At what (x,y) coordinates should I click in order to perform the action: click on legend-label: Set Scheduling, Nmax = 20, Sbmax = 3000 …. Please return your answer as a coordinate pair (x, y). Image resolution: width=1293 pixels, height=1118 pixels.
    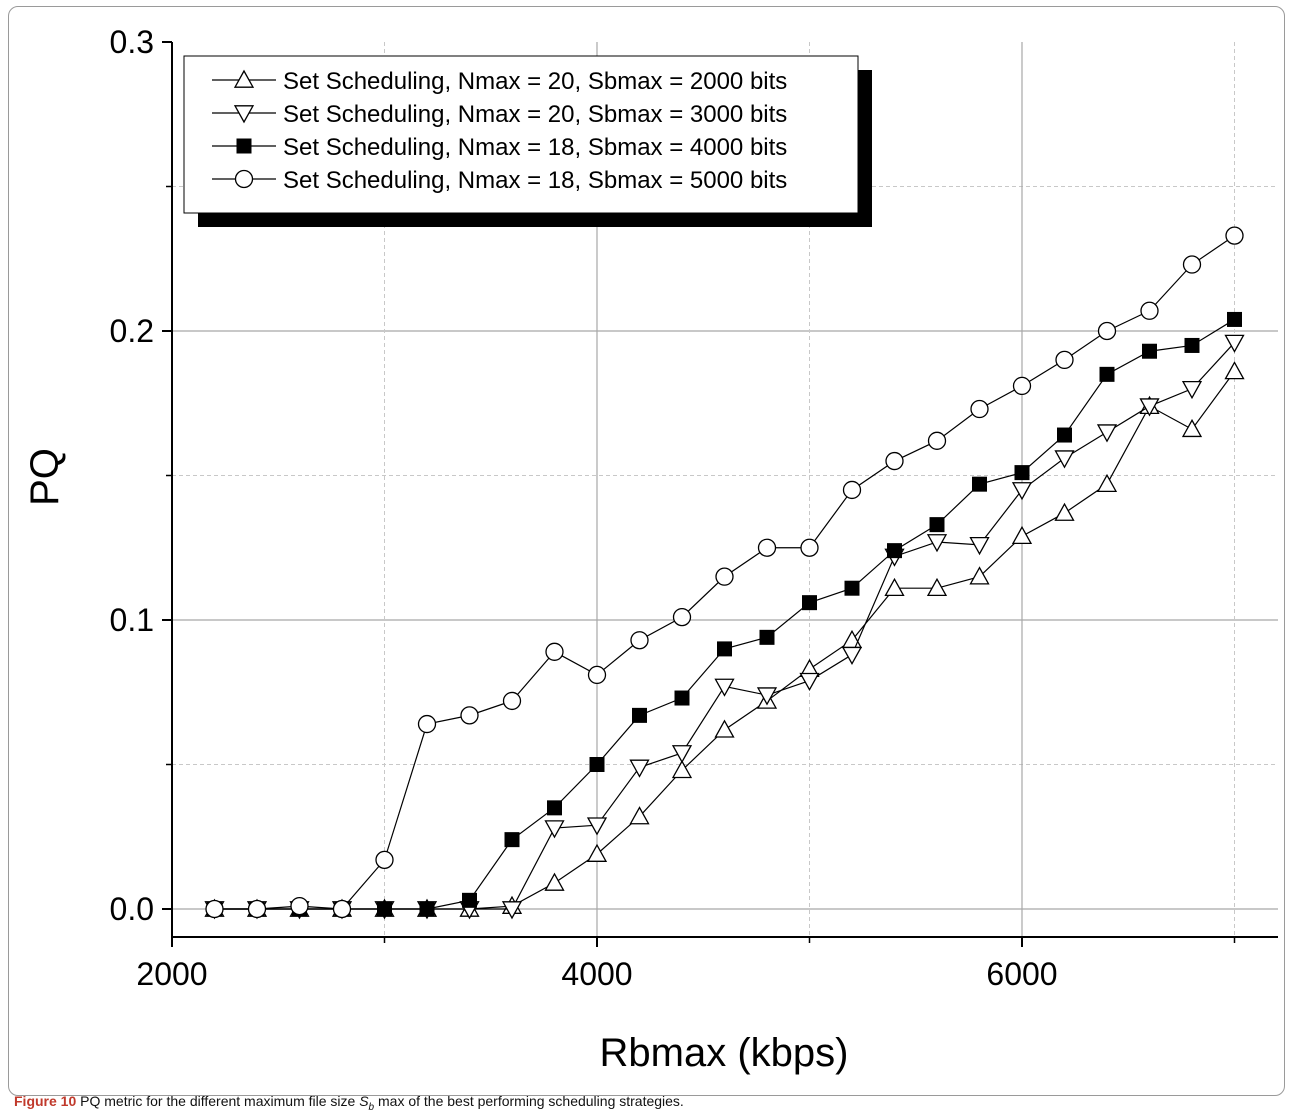
    Looking at the image, I should click on (535, 114).